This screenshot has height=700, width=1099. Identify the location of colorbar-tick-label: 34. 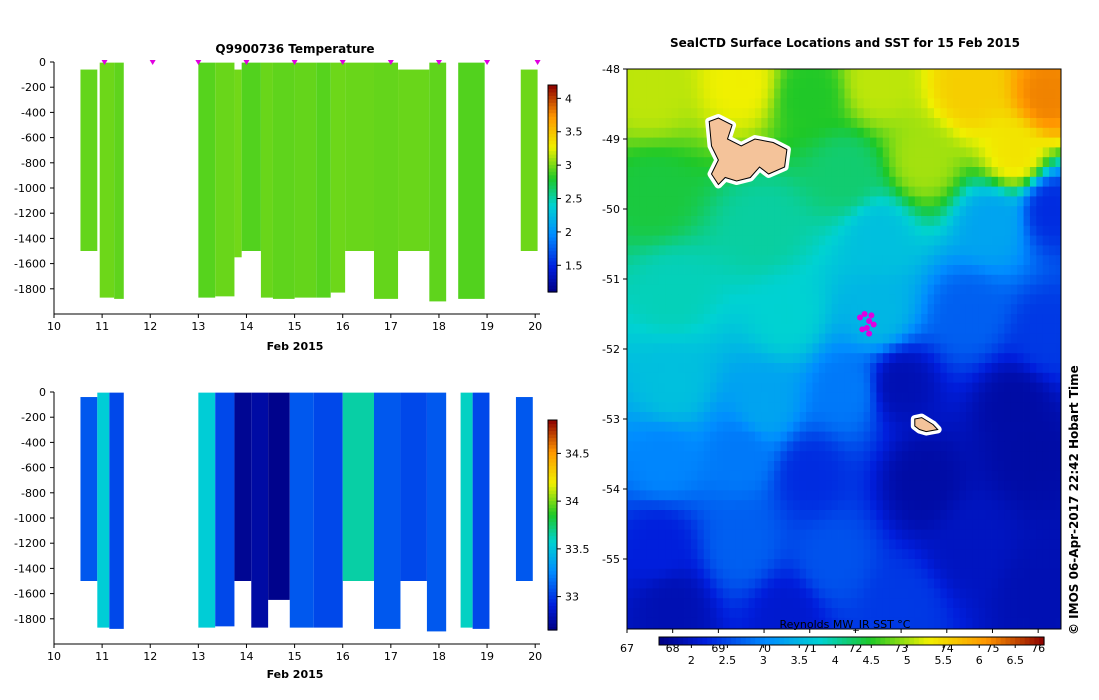
(572, 501).